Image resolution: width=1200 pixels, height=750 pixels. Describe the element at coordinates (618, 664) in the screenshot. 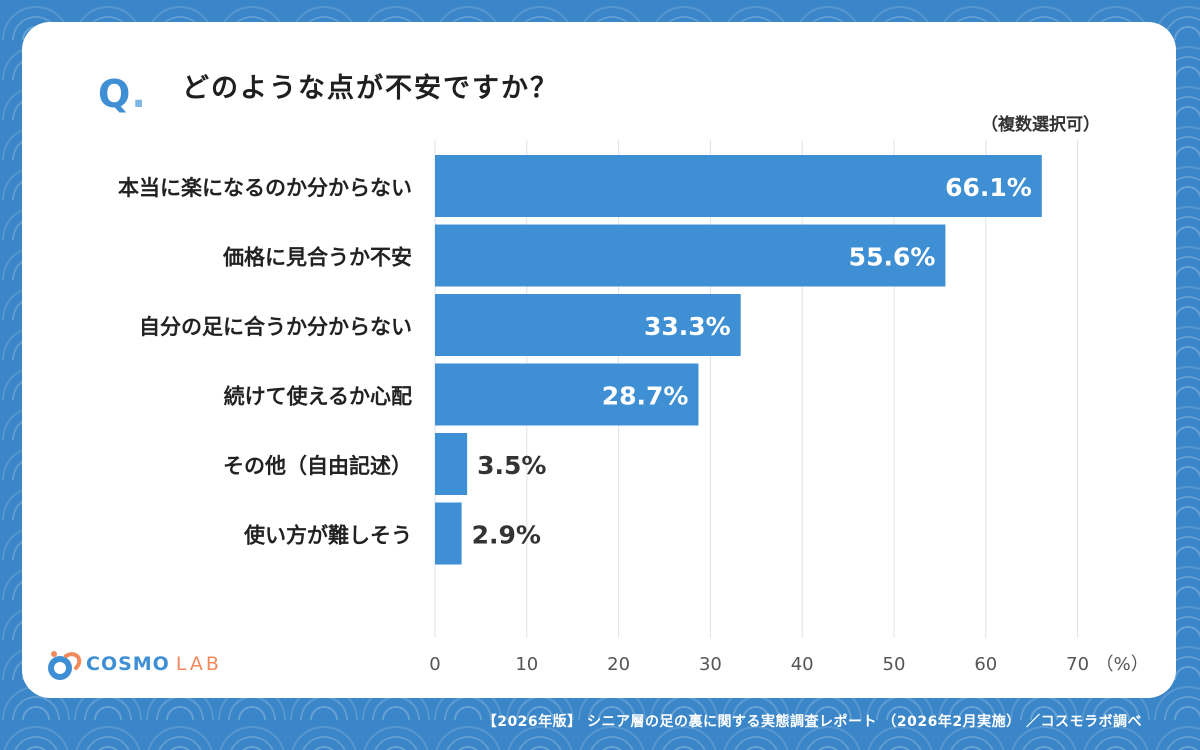

I see `x-tick-label: 20` at that location.